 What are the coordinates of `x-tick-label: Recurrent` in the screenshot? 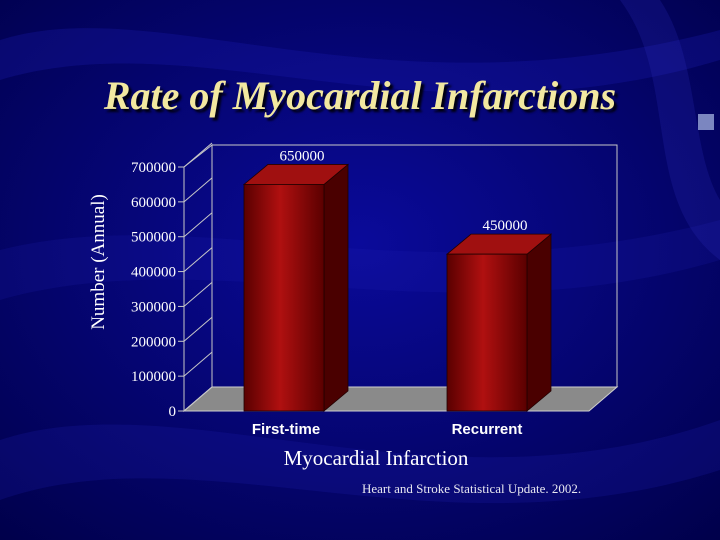 It's located at (487, 429).